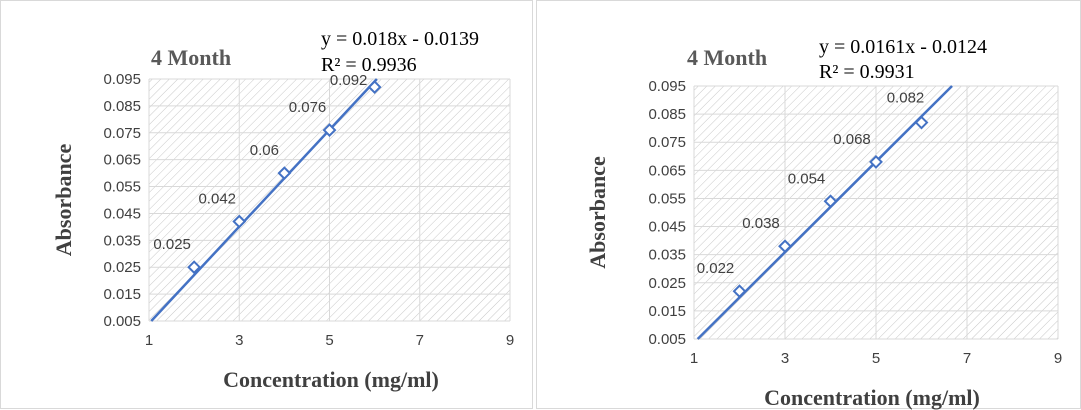  What do you see at coordinates (903, 47) in the screenshot?
I see `trendline-equation: y = 0.0161x - 0.0124` at bounding box center [903, 47].